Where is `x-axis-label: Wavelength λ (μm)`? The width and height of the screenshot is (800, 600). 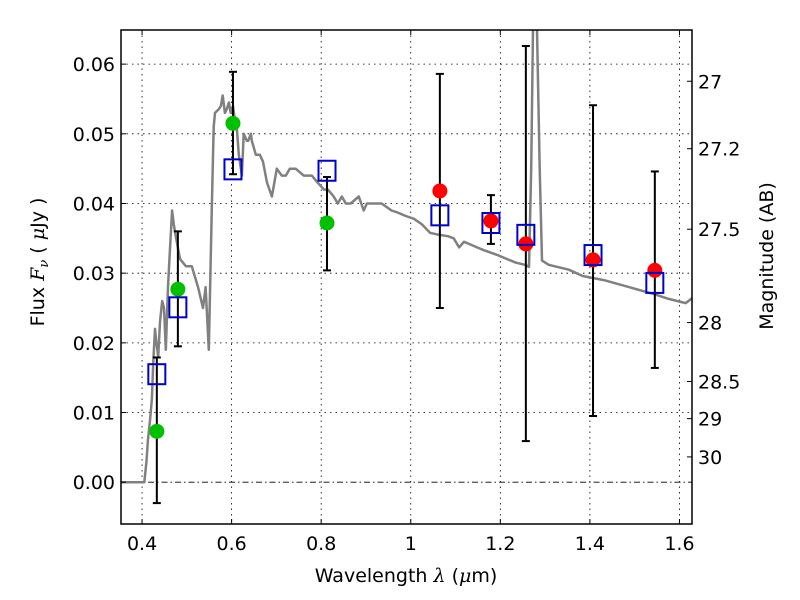 x-axis-label: Wavelength λ (μm) is located at coordinates (406, 576).